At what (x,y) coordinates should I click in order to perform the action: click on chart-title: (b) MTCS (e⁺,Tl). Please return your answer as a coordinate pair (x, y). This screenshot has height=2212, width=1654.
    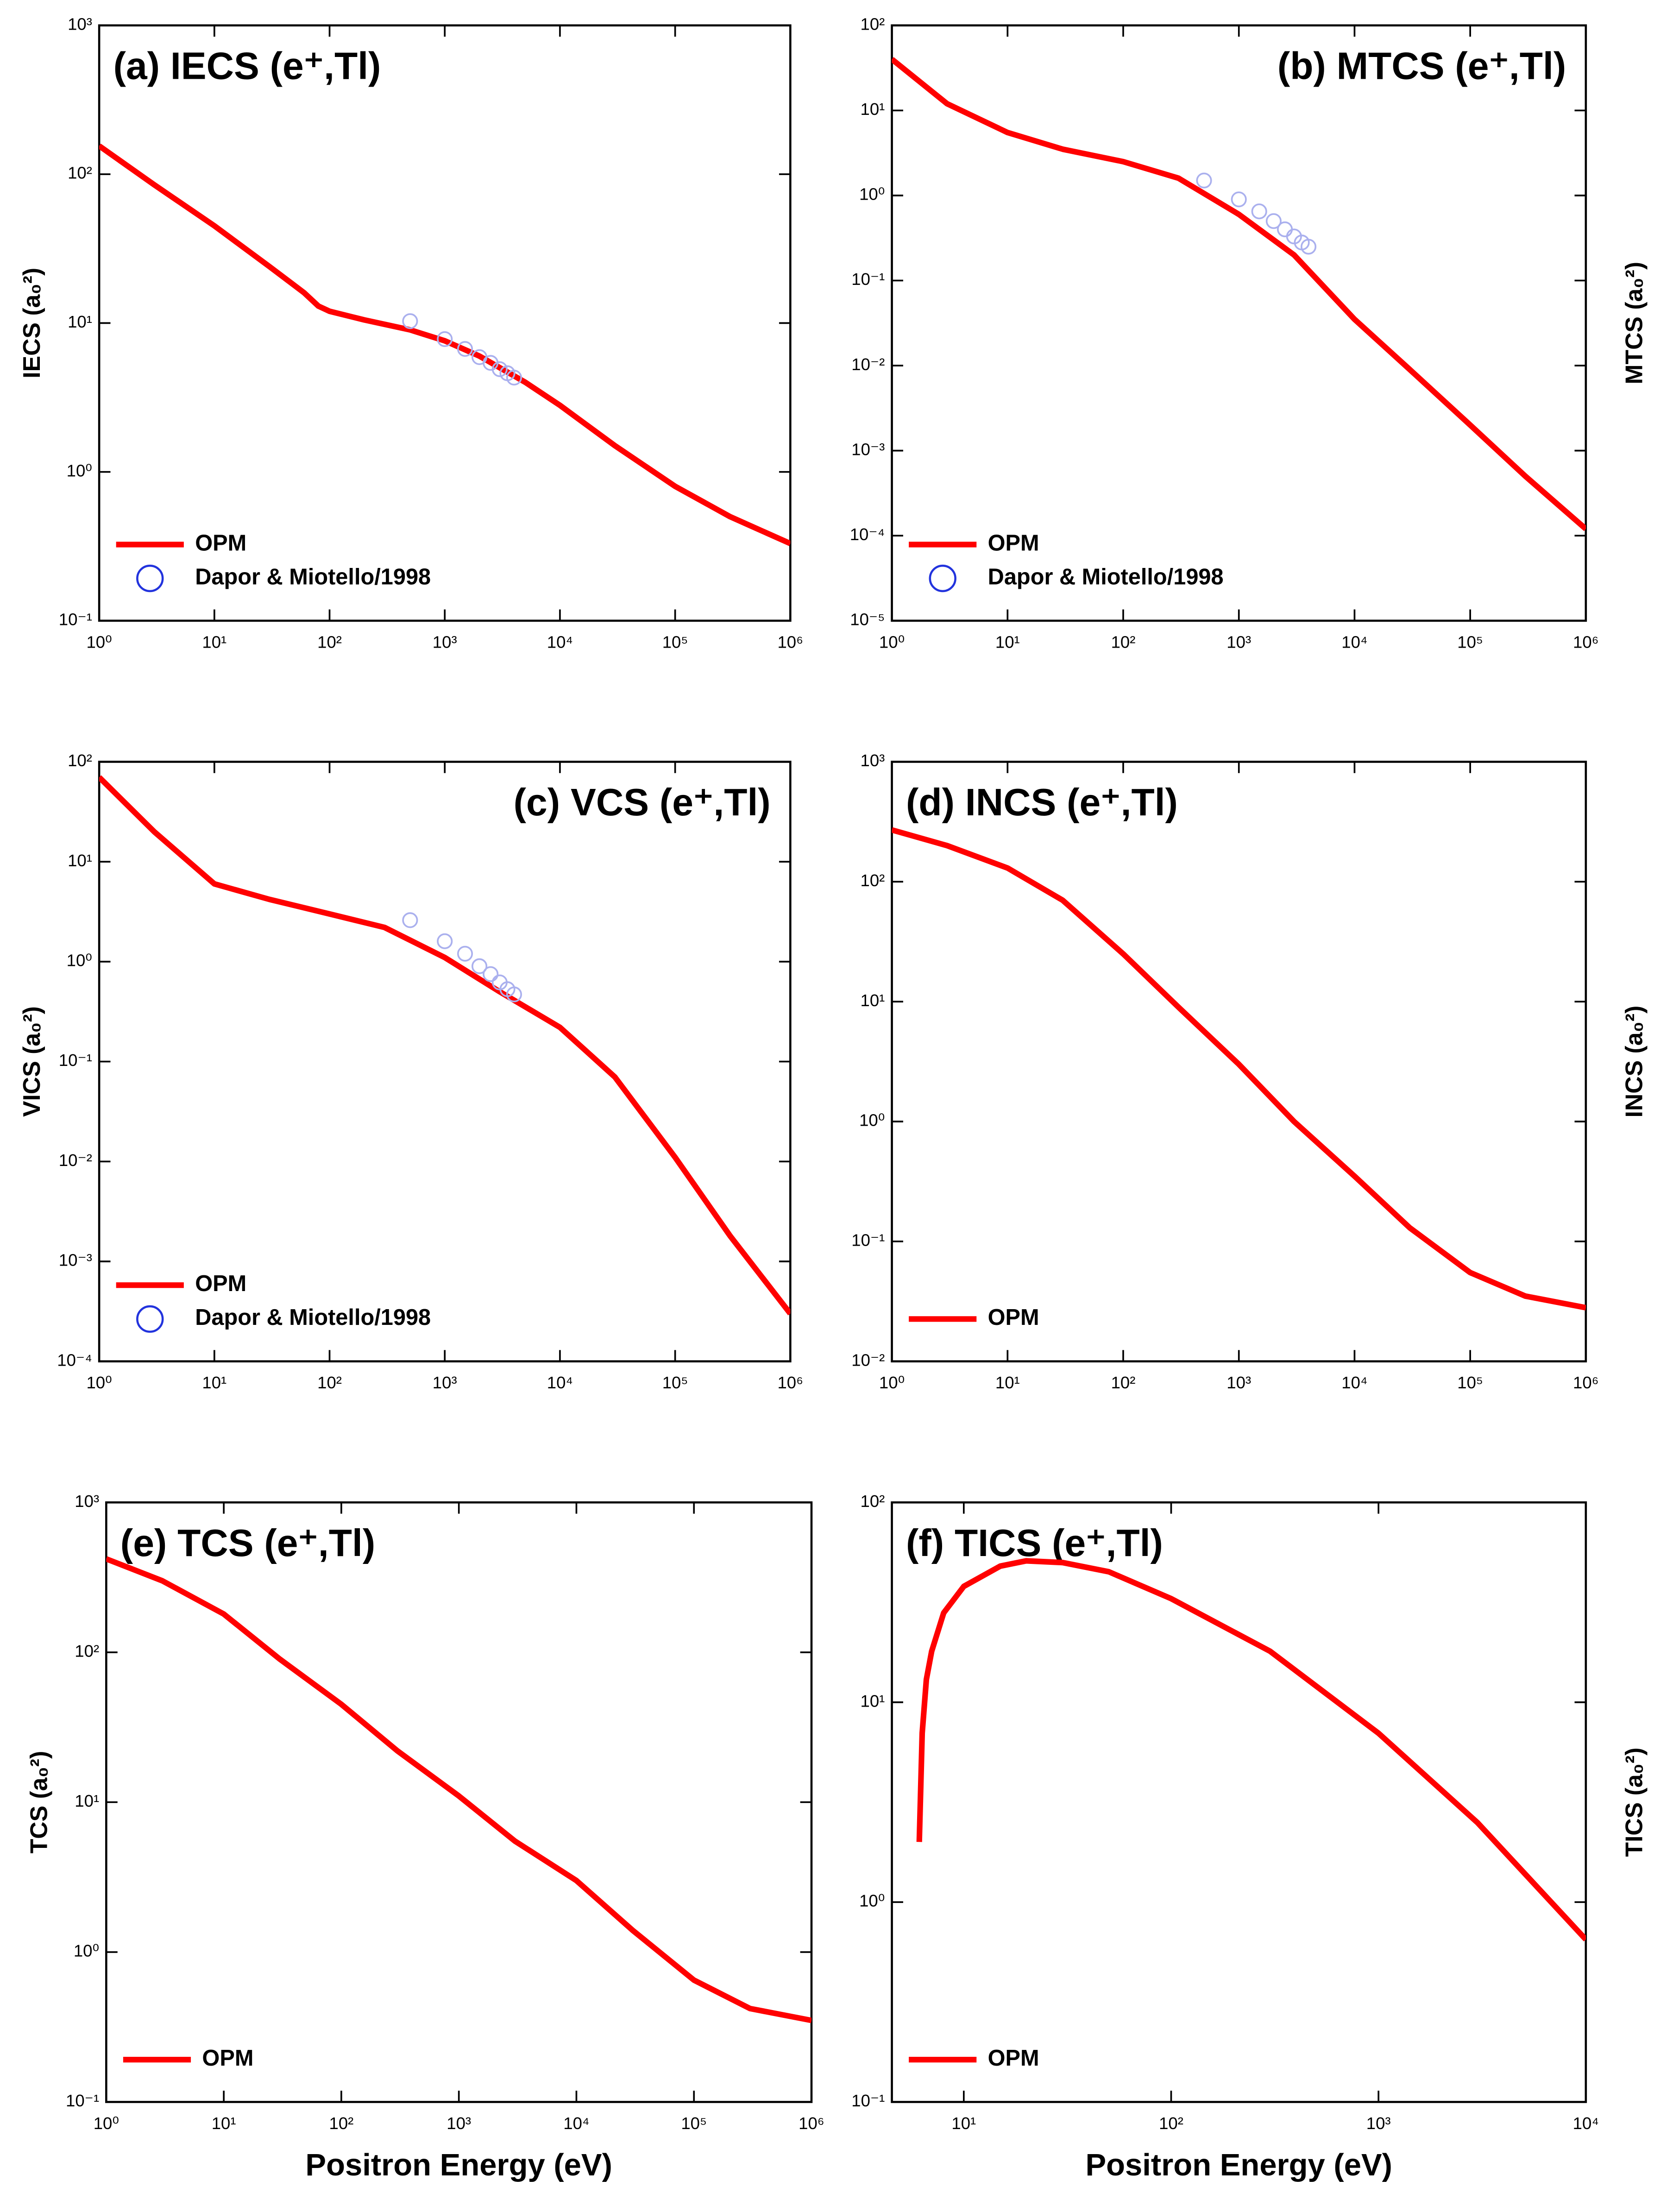
    Looking at the image, I should click on (1421, 66).